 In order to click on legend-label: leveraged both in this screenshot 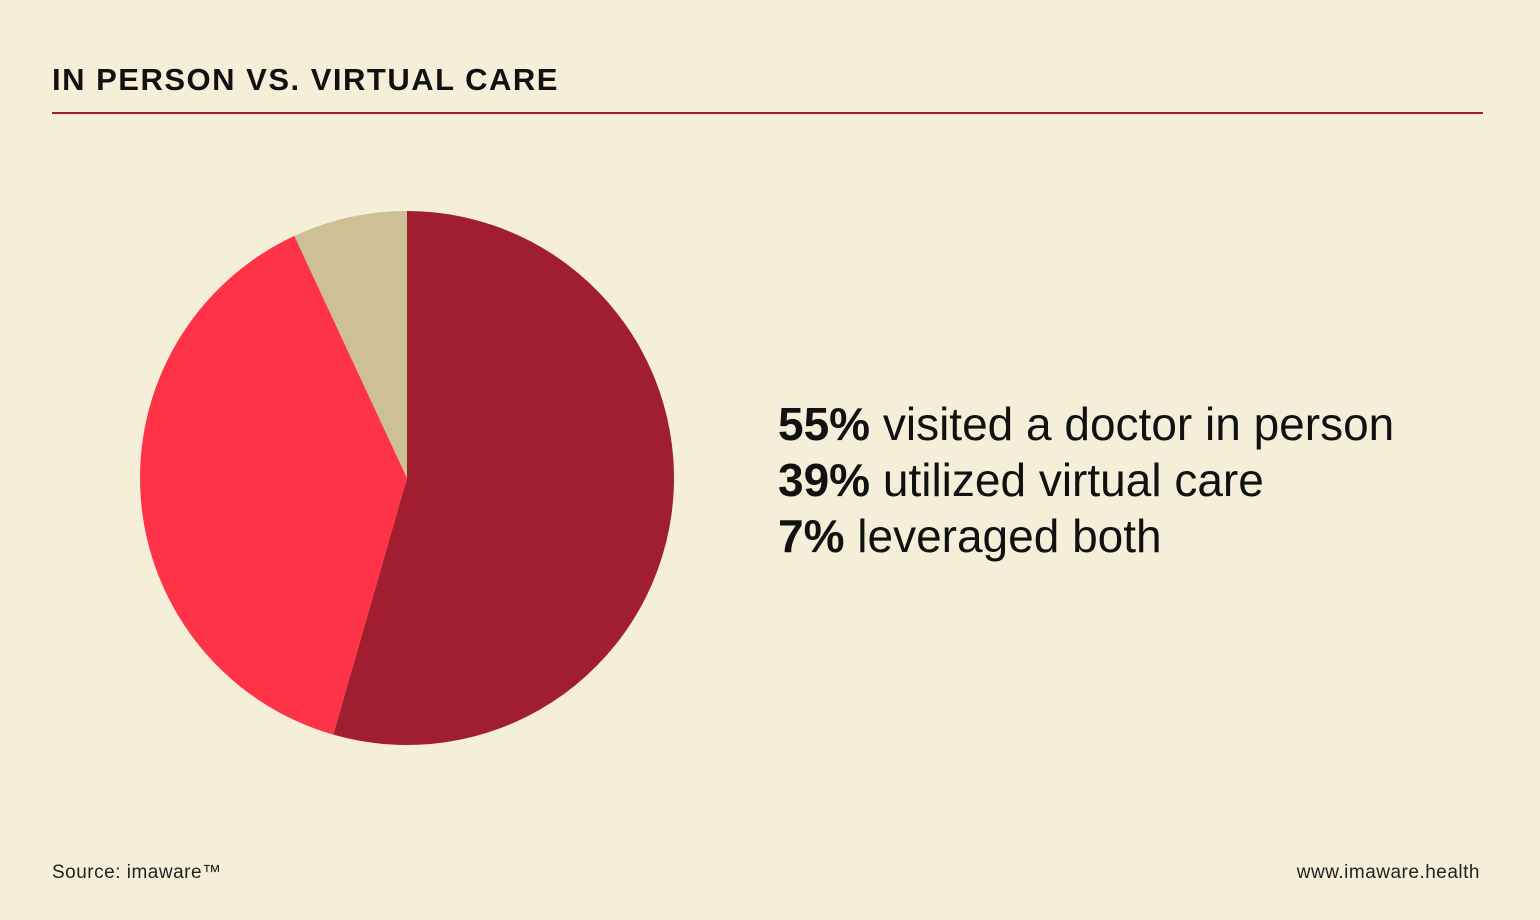, I will do `click(1009, 536)`.